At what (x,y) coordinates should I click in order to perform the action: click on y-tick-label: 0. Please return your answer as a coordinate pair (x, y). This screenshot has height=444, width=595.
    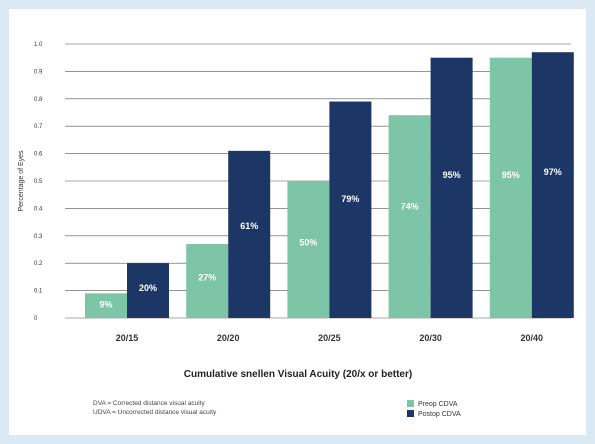
    Looking at the image, I should click on (36, 319).